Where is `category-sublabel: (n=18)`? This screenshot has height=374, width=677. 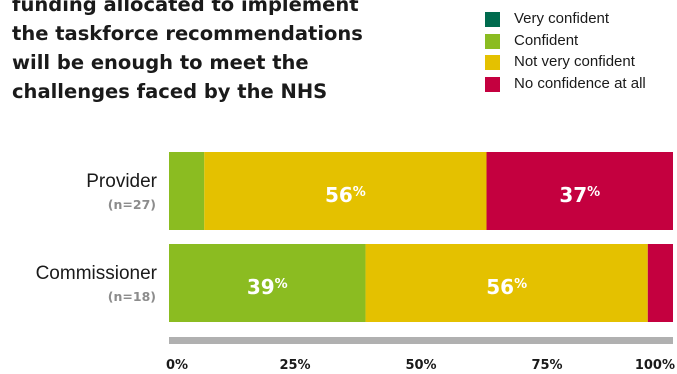 category-sublabel: (n=18) is located at coordinates (132, 296).